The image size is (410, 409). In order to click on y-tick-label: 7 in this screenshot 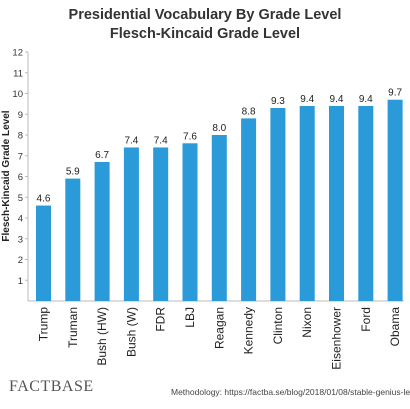, I will do `click(20, 156)`.